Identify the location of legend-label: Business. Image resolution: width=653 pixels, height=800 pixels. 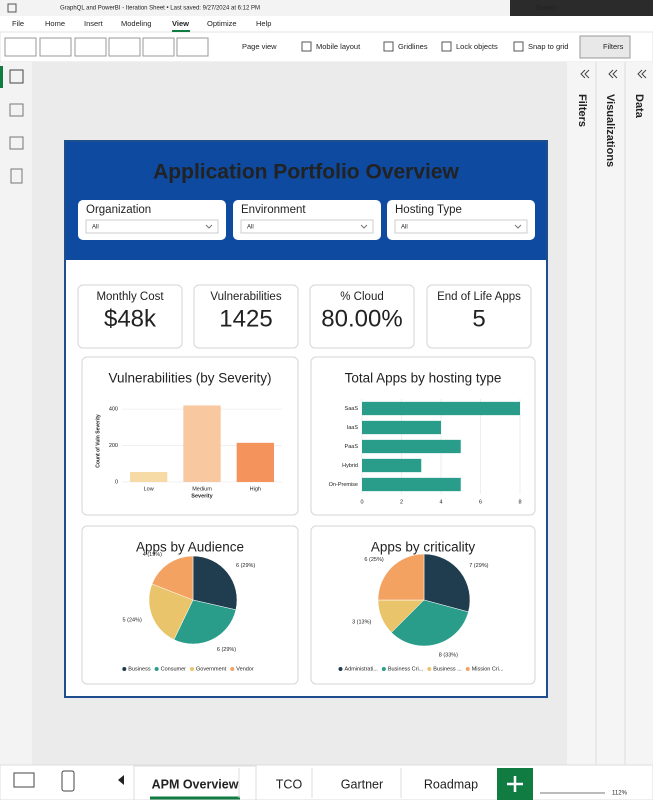
(139, 669).